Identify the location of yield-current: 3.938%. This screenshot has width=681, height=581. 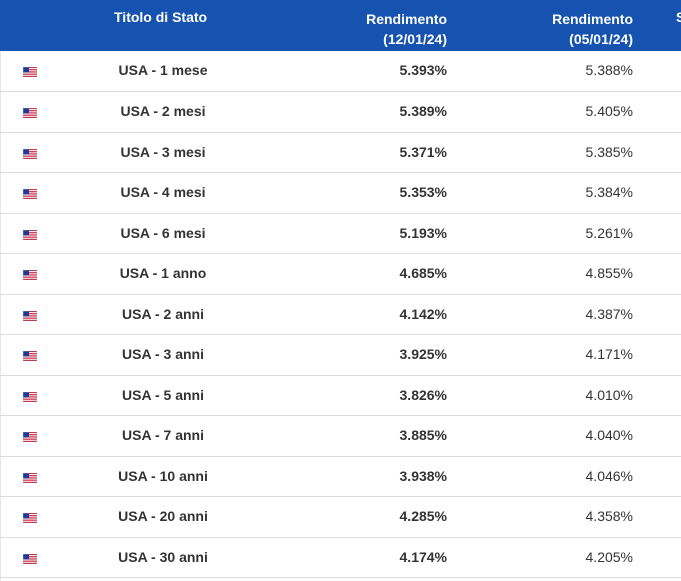
(423, 475).